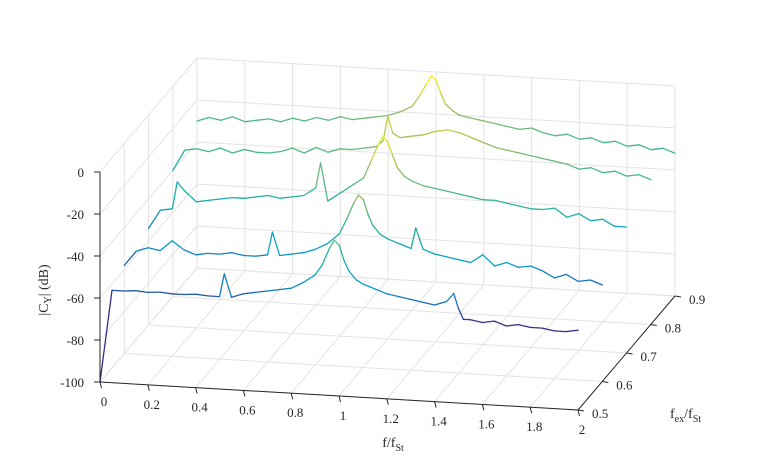 Image resolution: width=764 pixels, height=462 pixels. I want to click on series-line-0.8, so click(412, 148).